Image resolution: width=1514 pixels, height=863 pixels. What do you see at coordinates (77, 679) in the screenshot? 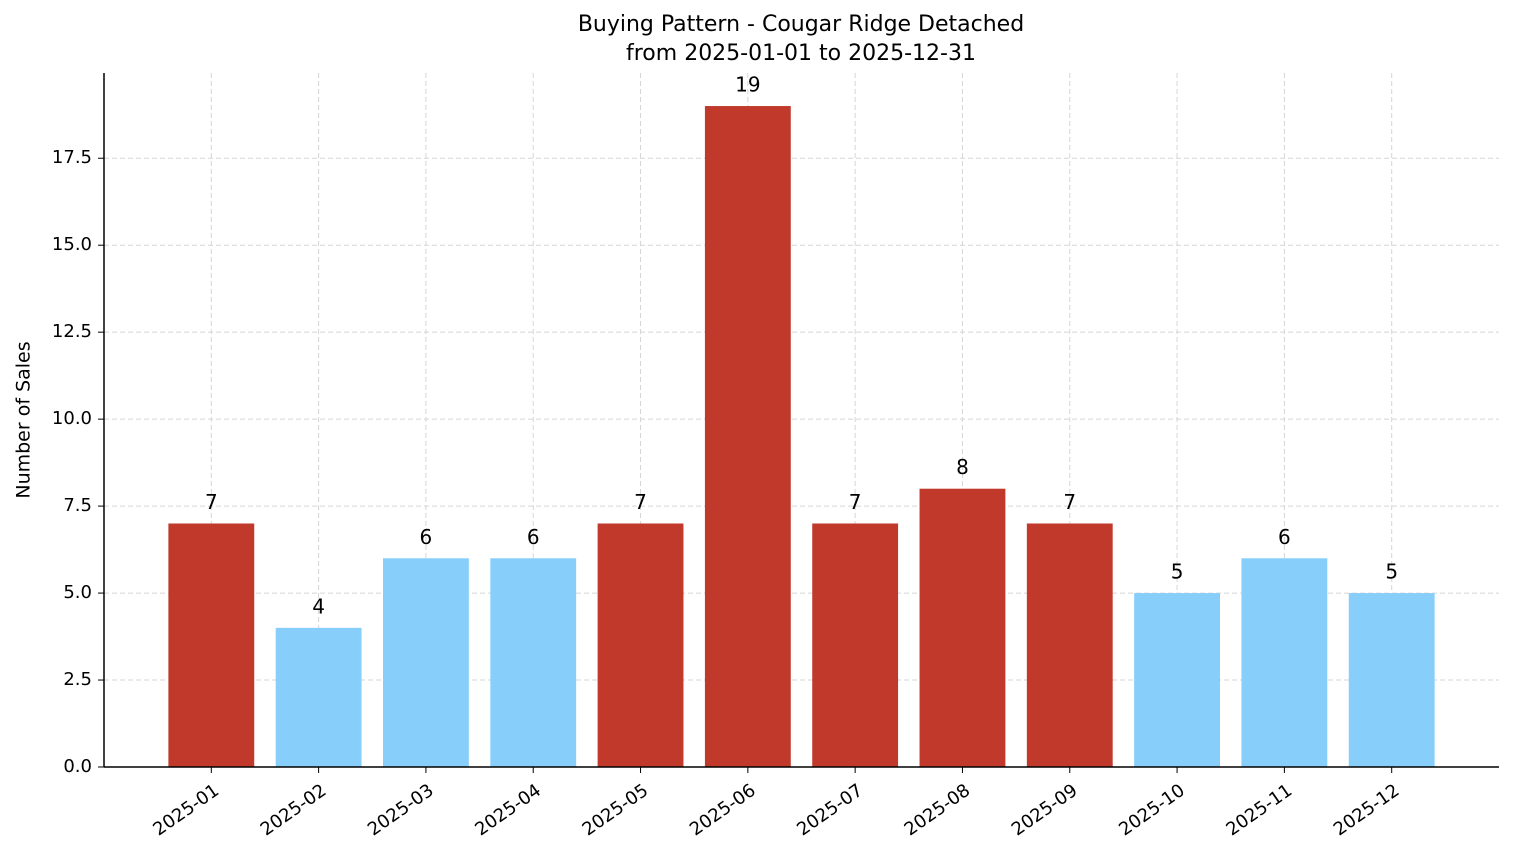
I see `y-tick-label: 2.5` at bounding box center [77, 679].